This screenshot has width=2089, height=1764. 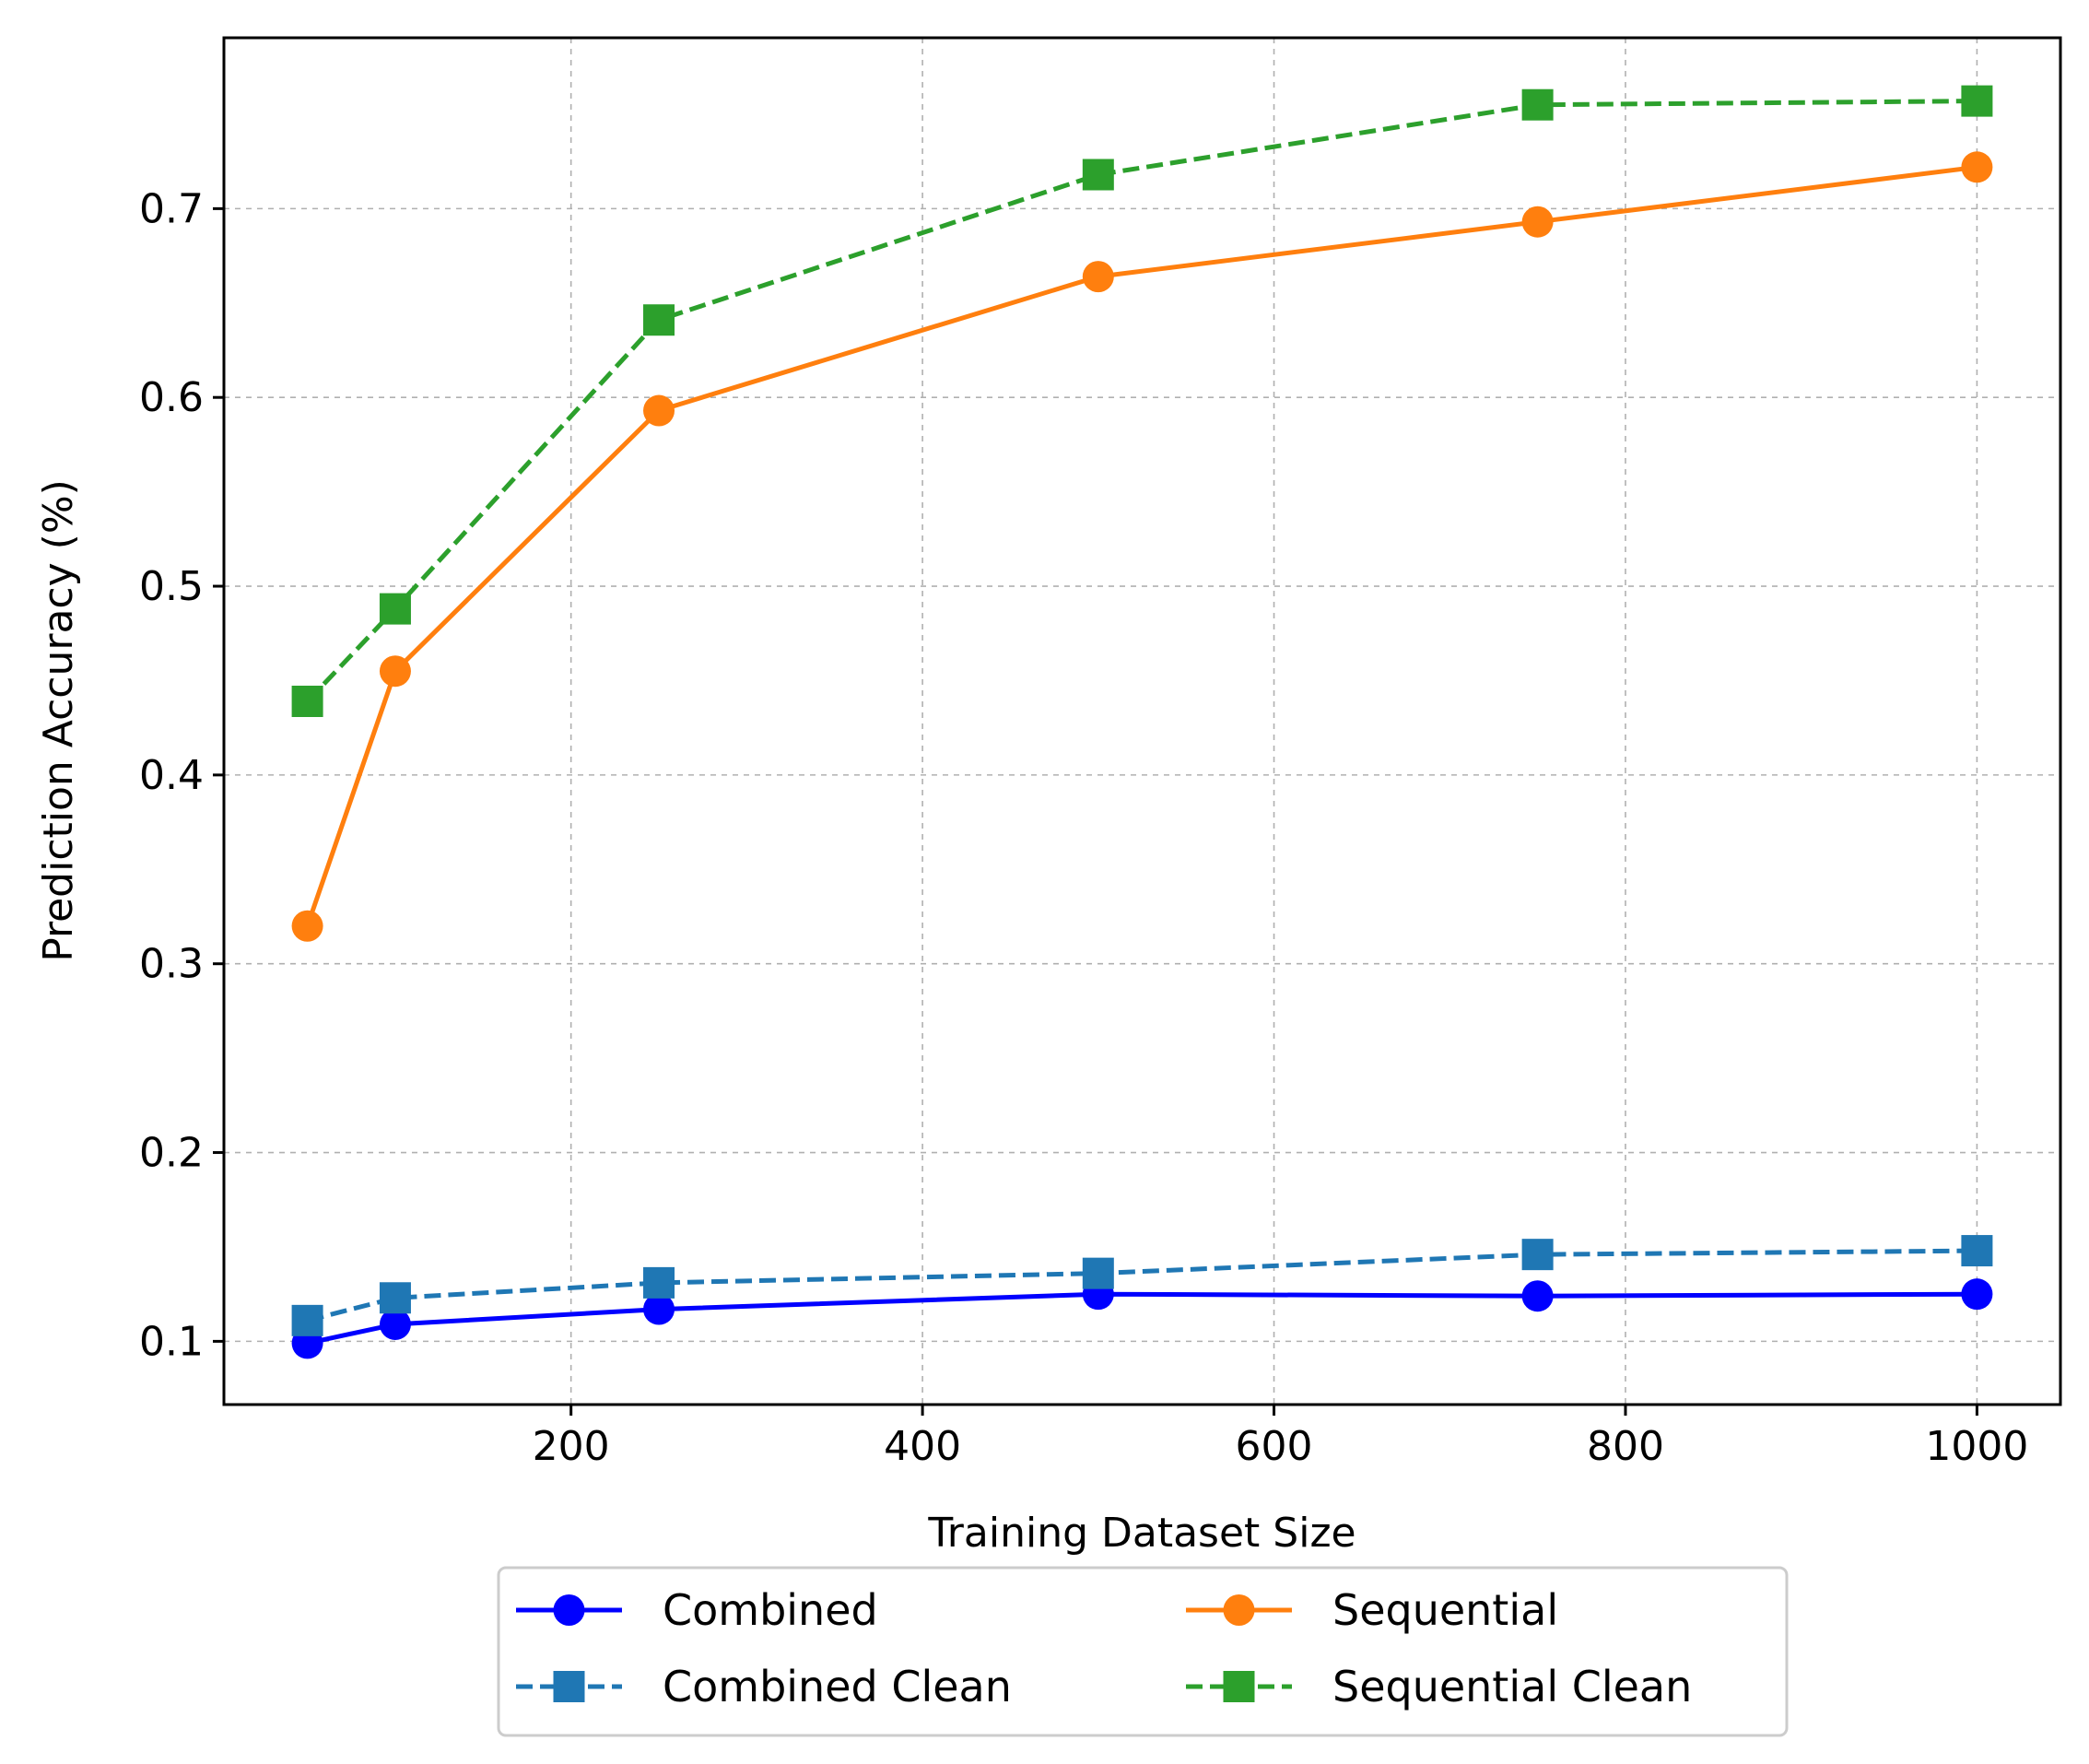 I want to click on legend-label: Combined, so click(x=770, y=1610).